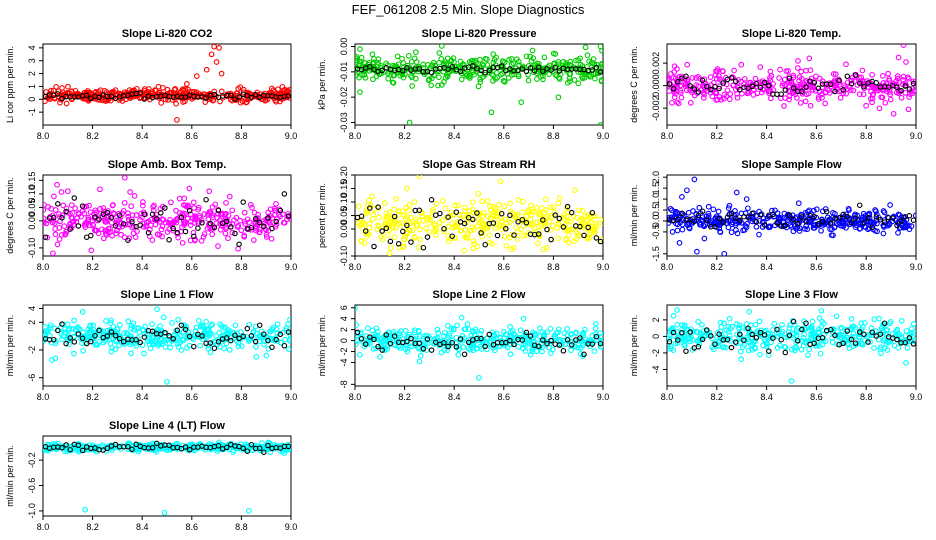  I want to click on y-axis-label: ml/min per min., so click(634, 216).